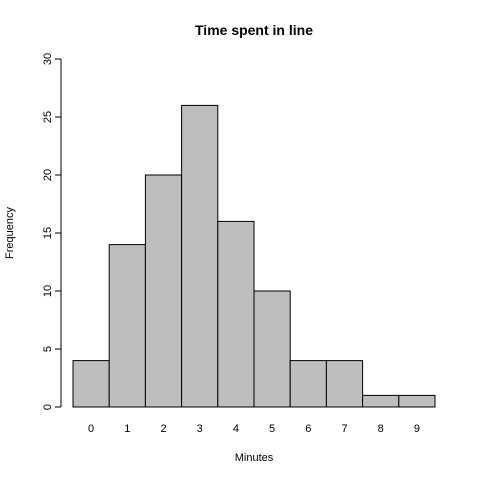  Describe the element at coordinates (127, 429) in the screenshot. I see `x-tick-label: 1` at that location.